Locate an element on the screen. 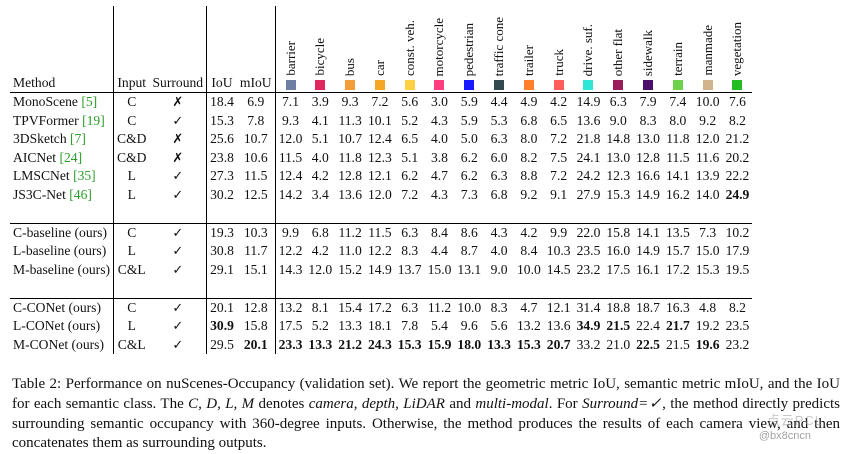 The width and height of the screenshot is (851, 454). class-iou-cell: 19.2 is located at coordinates (707, 326).